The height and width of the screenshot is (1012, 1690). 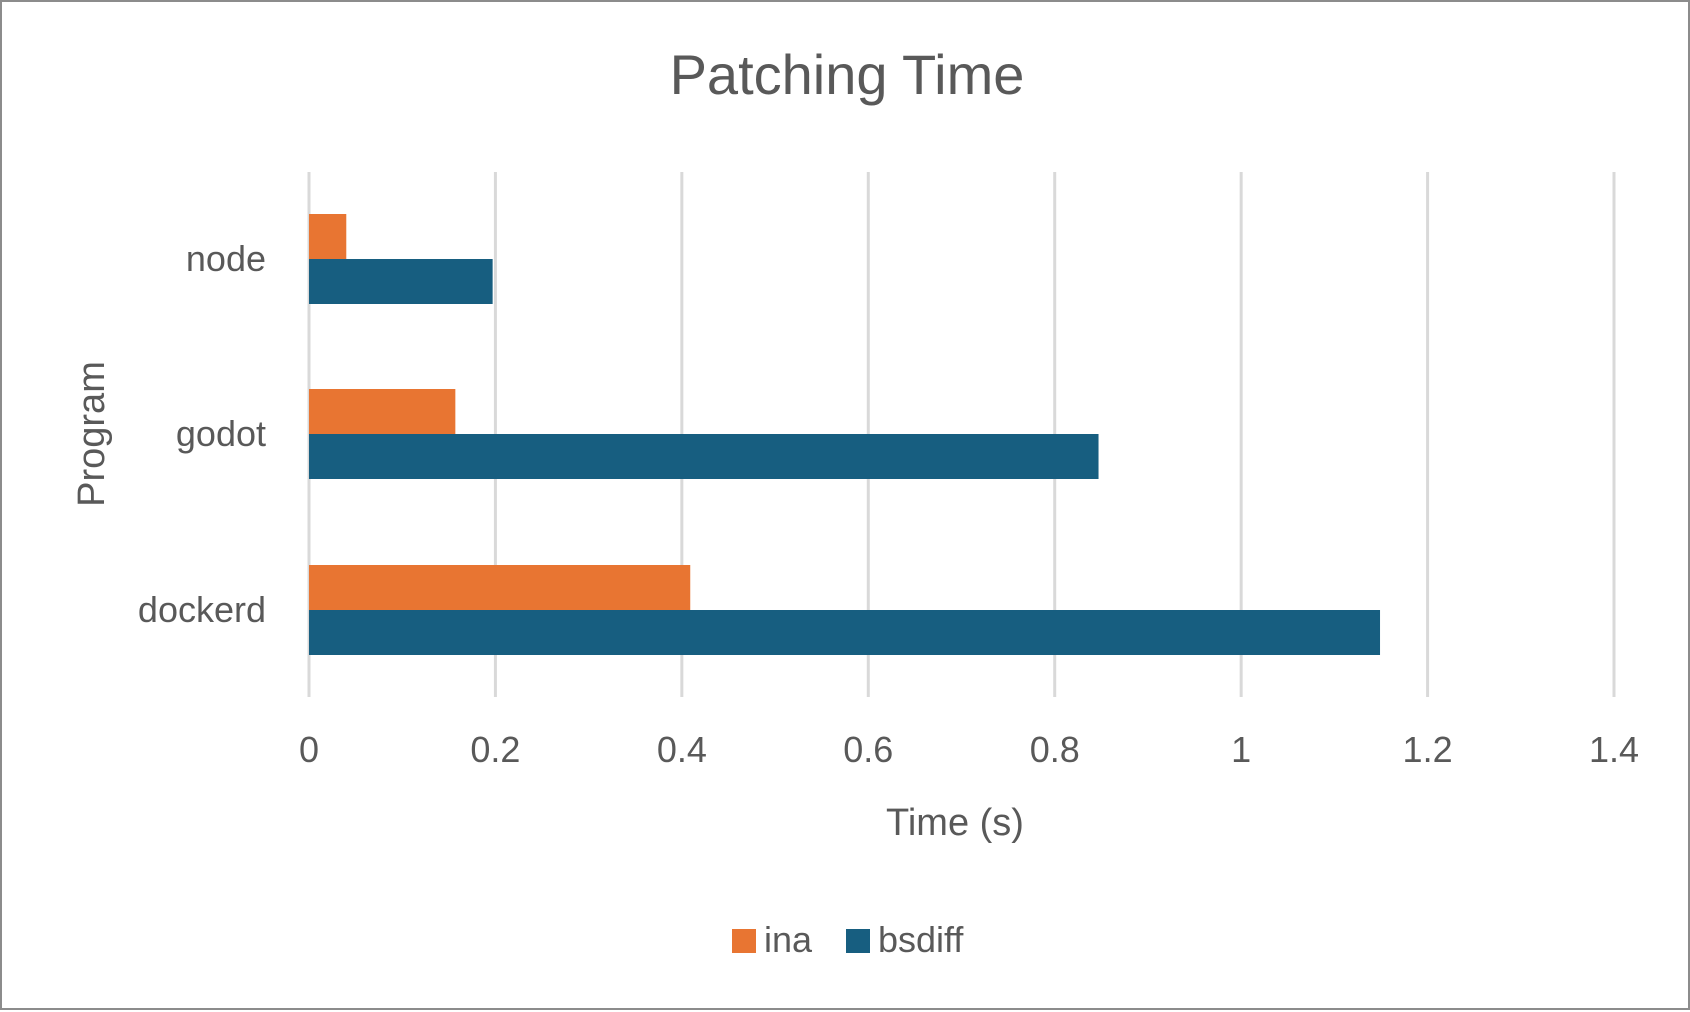 What do you see at coordinates (969, 749) in the screenshot?
I see `x-tick-labels: 0 0.2 0.4 0.6 0.8 1 1.2 1.4` at bounding box center [969, 749].